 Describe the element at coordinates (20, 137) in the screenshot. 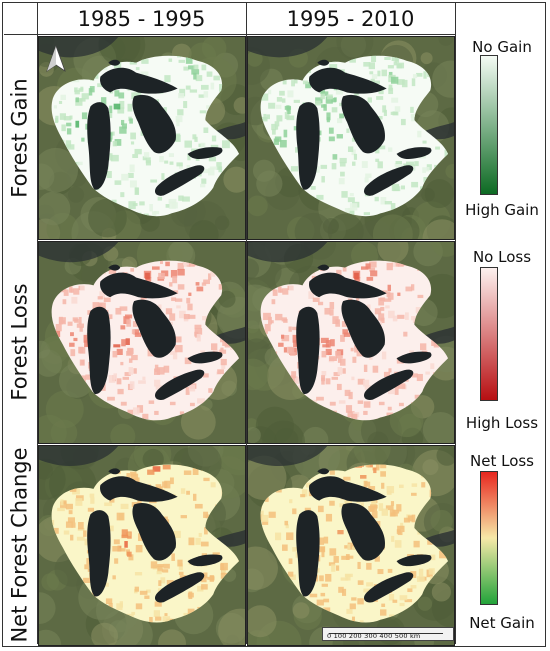

I see `row-title-text: Forest Gain` at that location.